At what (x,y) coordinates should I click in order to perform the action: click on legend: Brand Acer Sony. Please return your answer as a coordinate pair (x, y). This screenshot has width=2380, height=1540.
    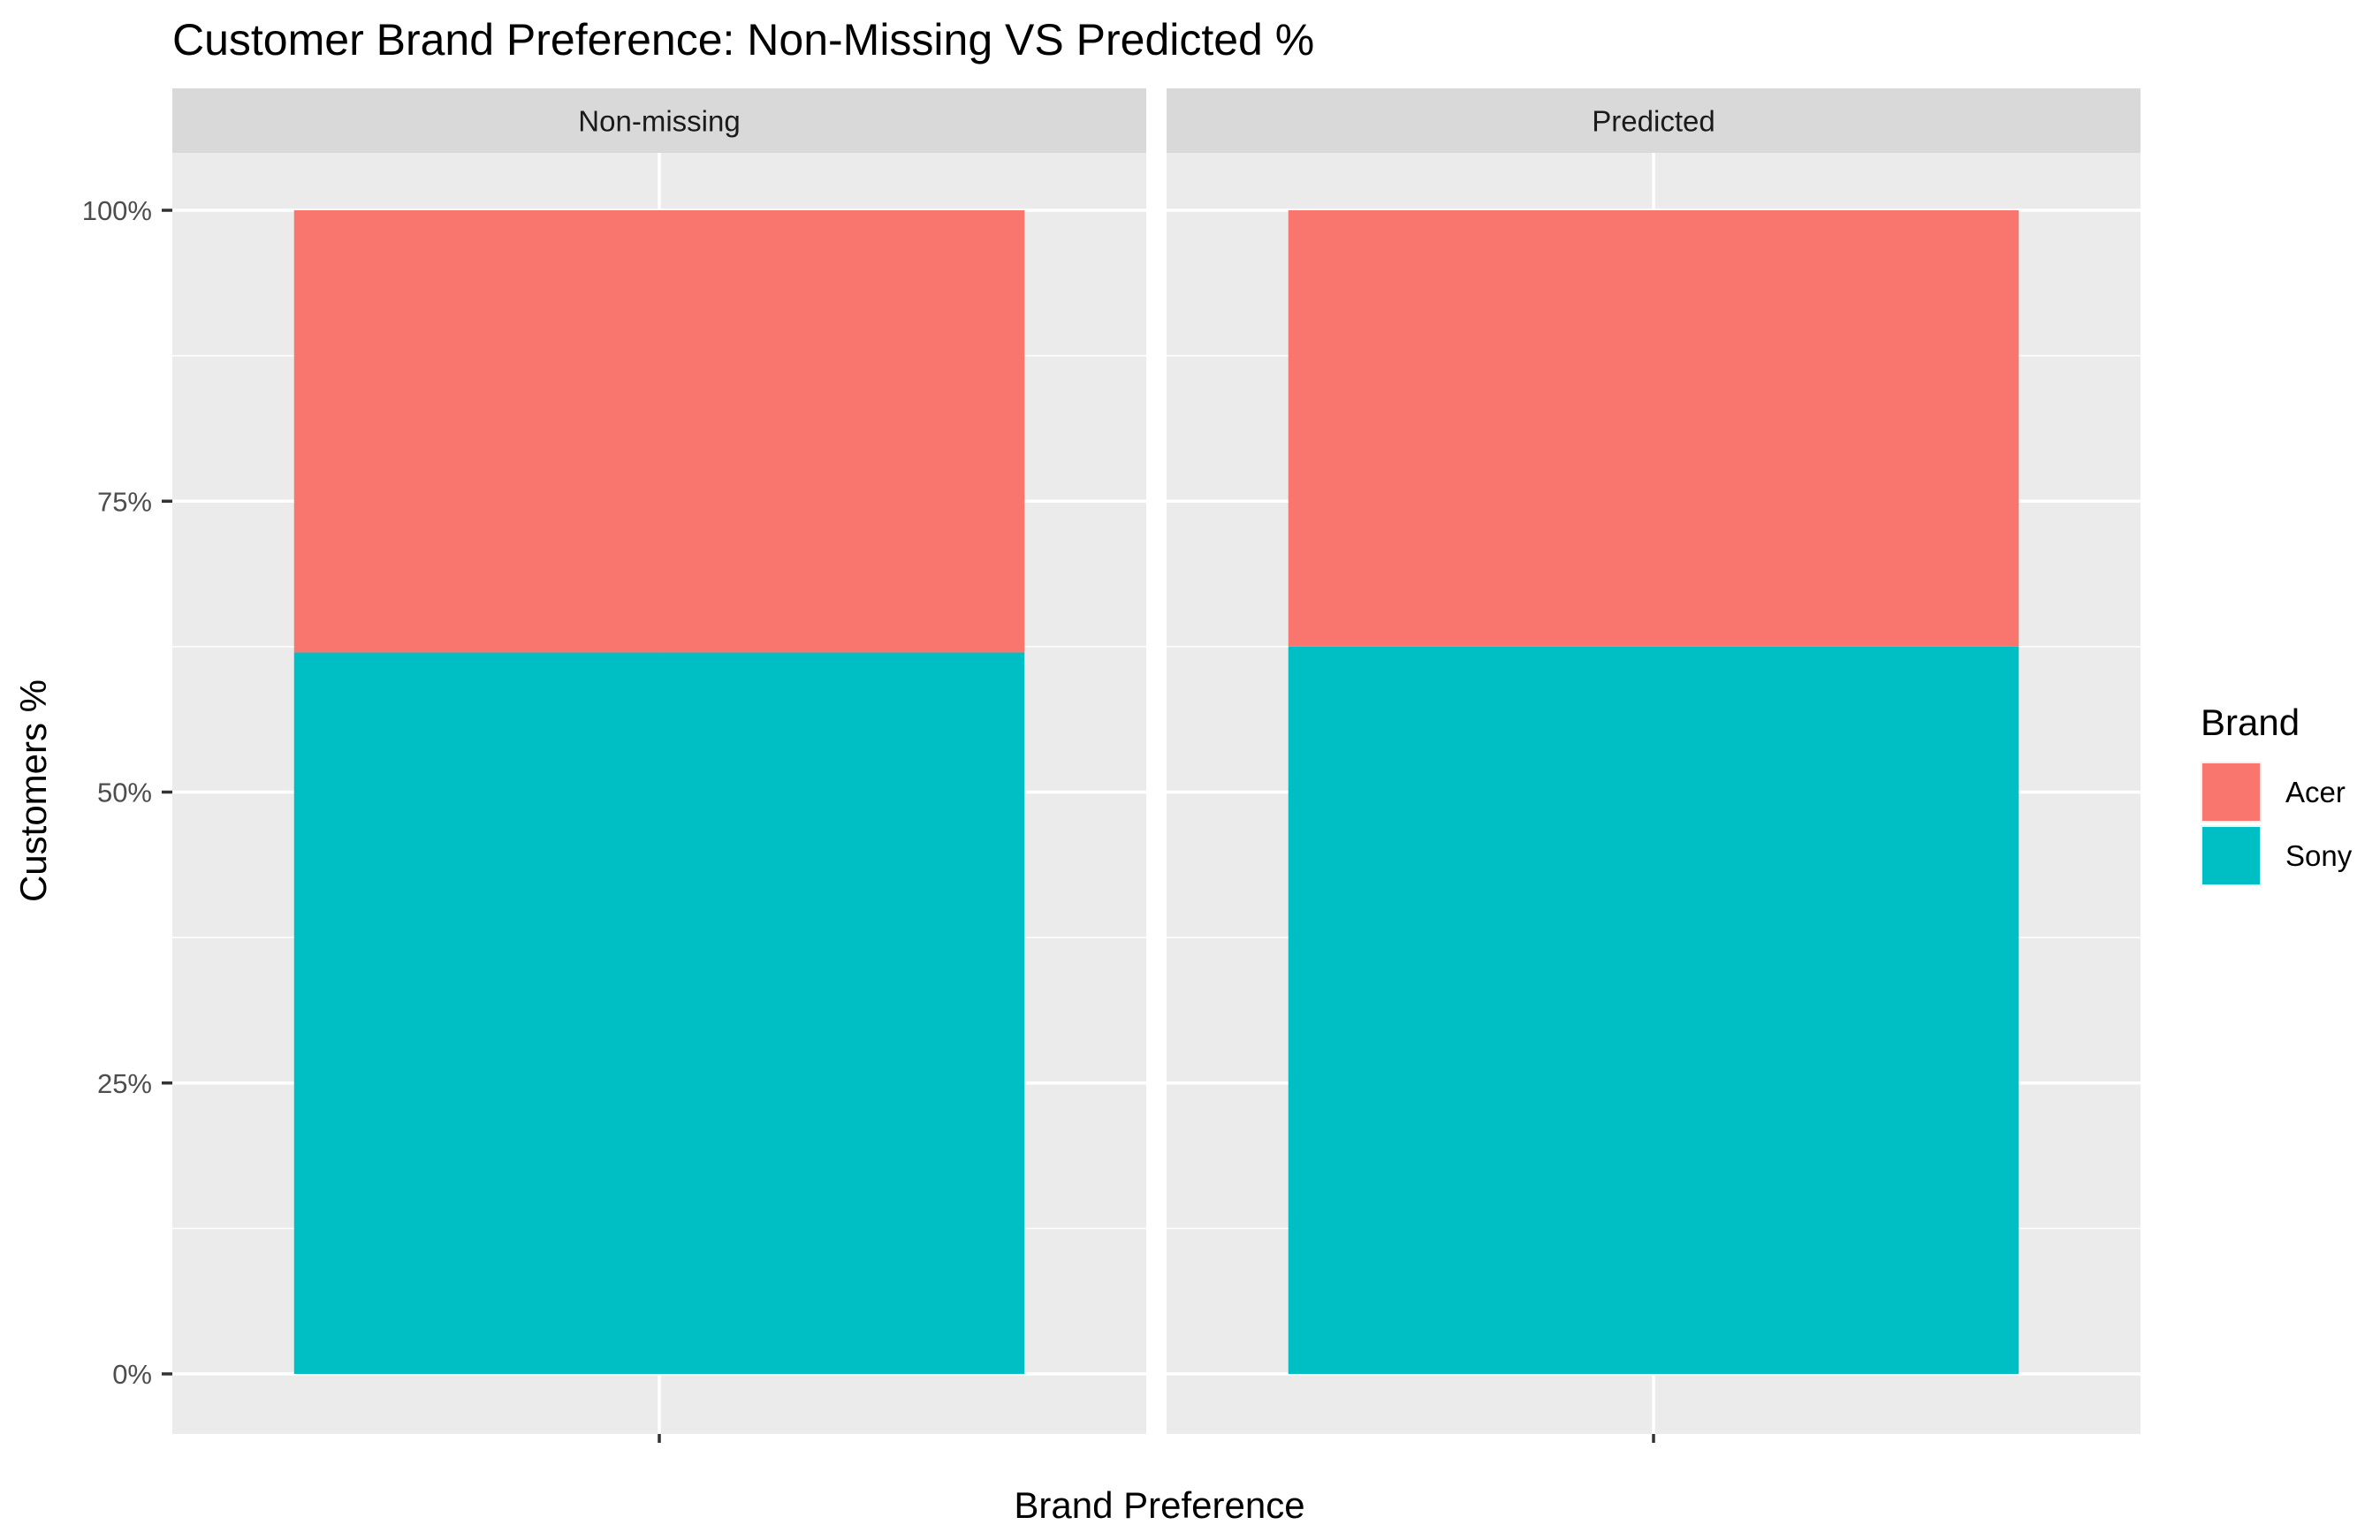
    Looking at the image, I should click on (2277, 794).